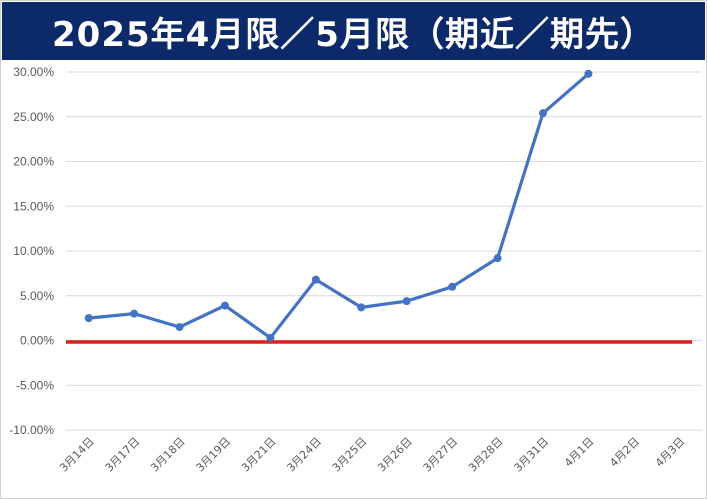  I want to click on x-tick-label: 4月3日, so click(670, 452).